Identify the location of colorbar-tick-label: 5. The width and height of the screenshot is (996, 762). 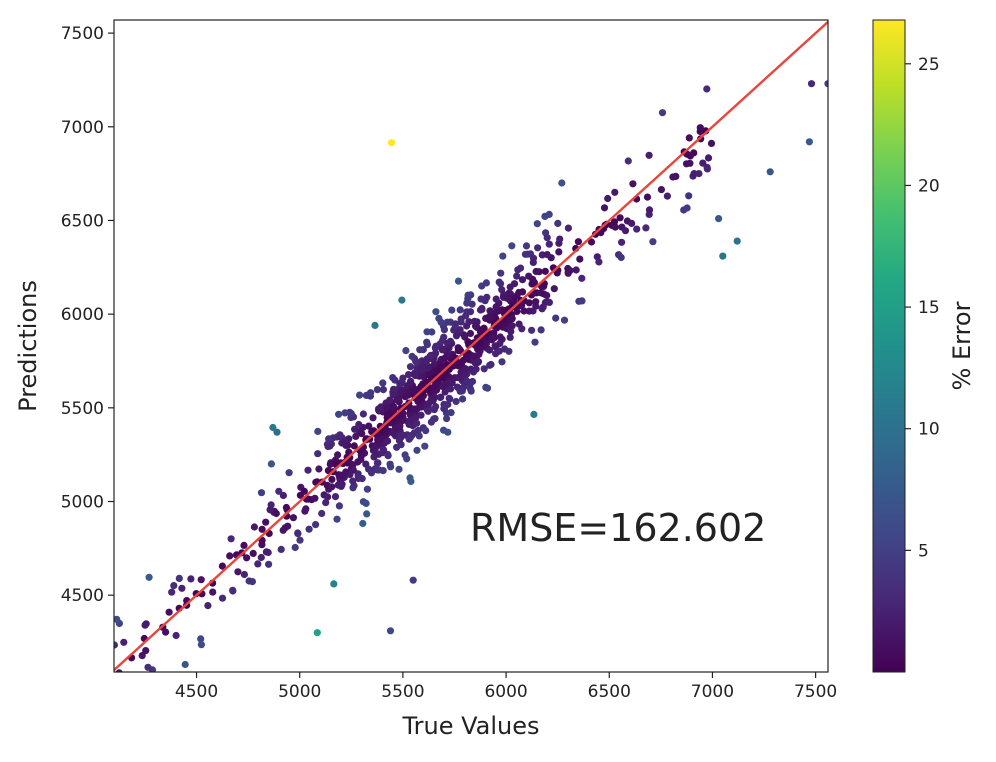
(923, 551).